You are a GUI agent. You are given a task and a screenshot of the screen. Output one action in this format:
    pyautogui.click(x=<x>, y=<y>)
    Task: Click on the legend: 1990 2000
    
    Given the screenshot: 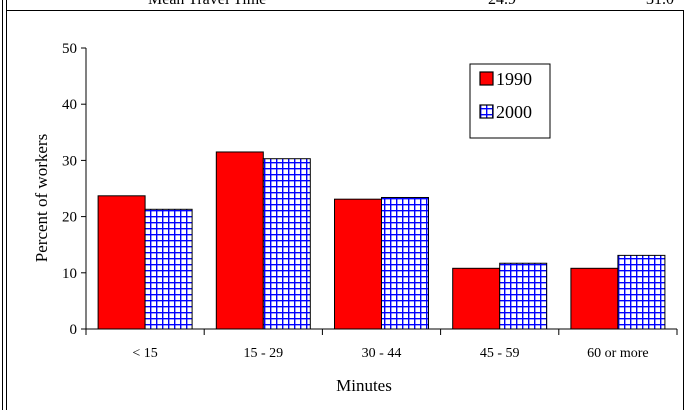 What is the action you would take?
    pyautogui.click(x=510, y=101)
    